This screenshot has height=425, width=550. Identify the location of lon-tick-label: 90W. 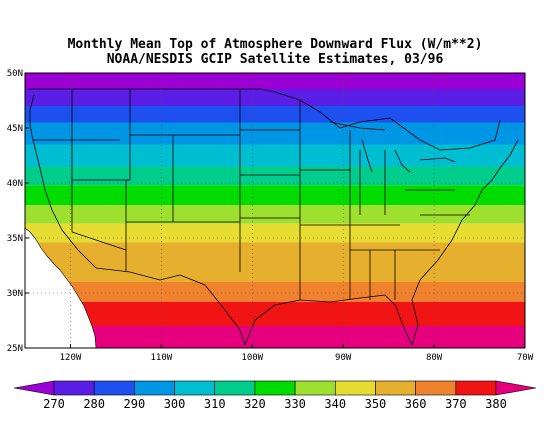
(343, 358).